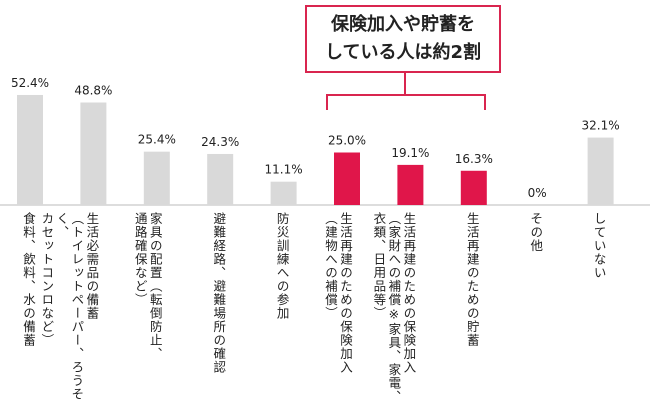 The height and width of the screenshot is (417, 650). Describe the element at coordinates (403, 39) in the screenshot. I see `annotation: 保険加入や貯蓄を している人は約2割` at that location.